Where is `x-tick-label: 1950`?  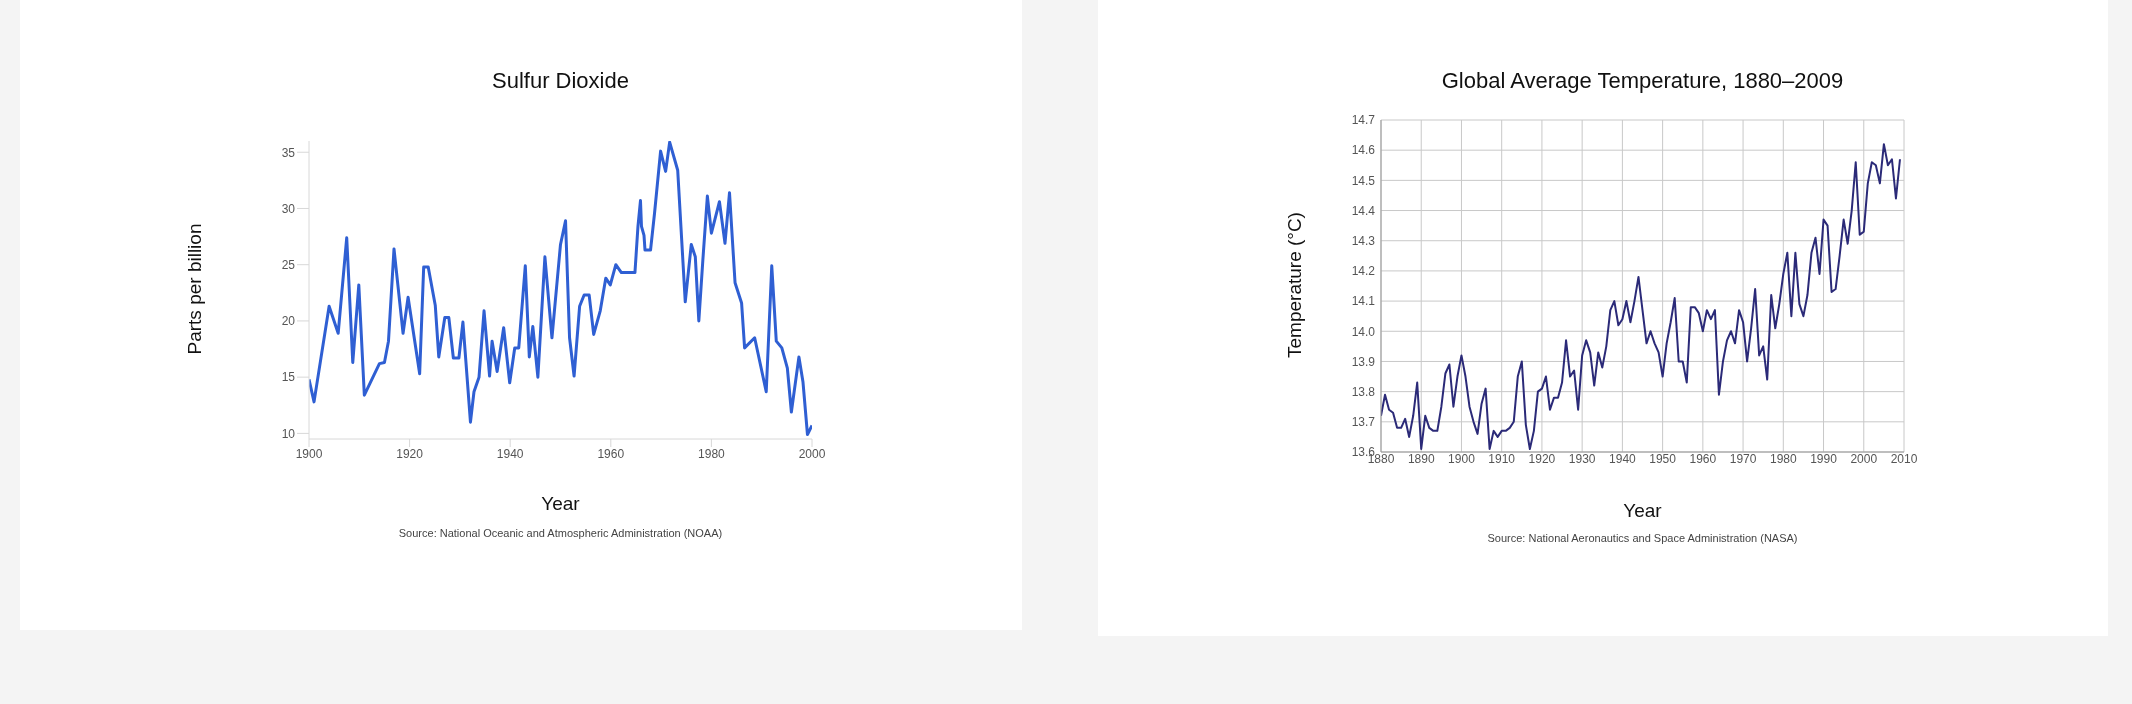 x-tick-label: 1950 is located at coordinates (1663, 458).